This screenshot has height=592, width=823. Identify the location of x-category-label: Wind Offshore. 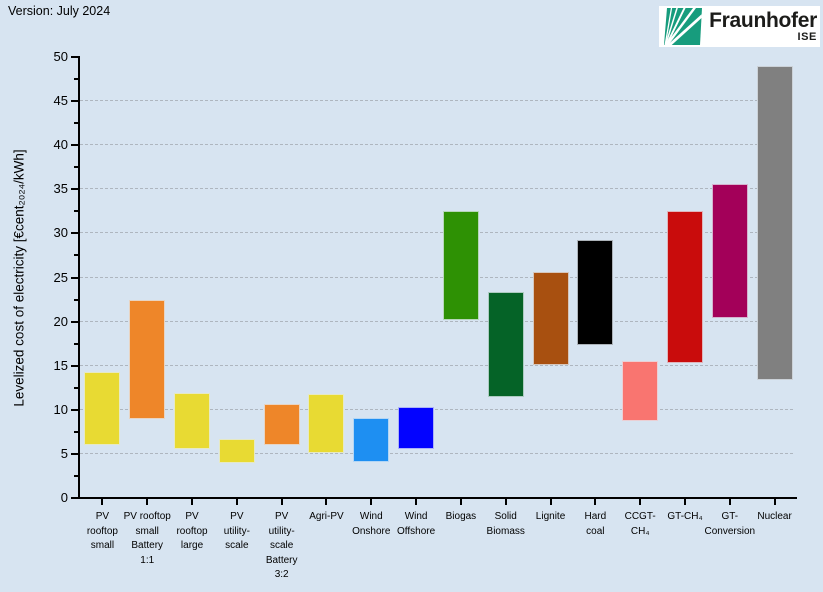
(416, 524).